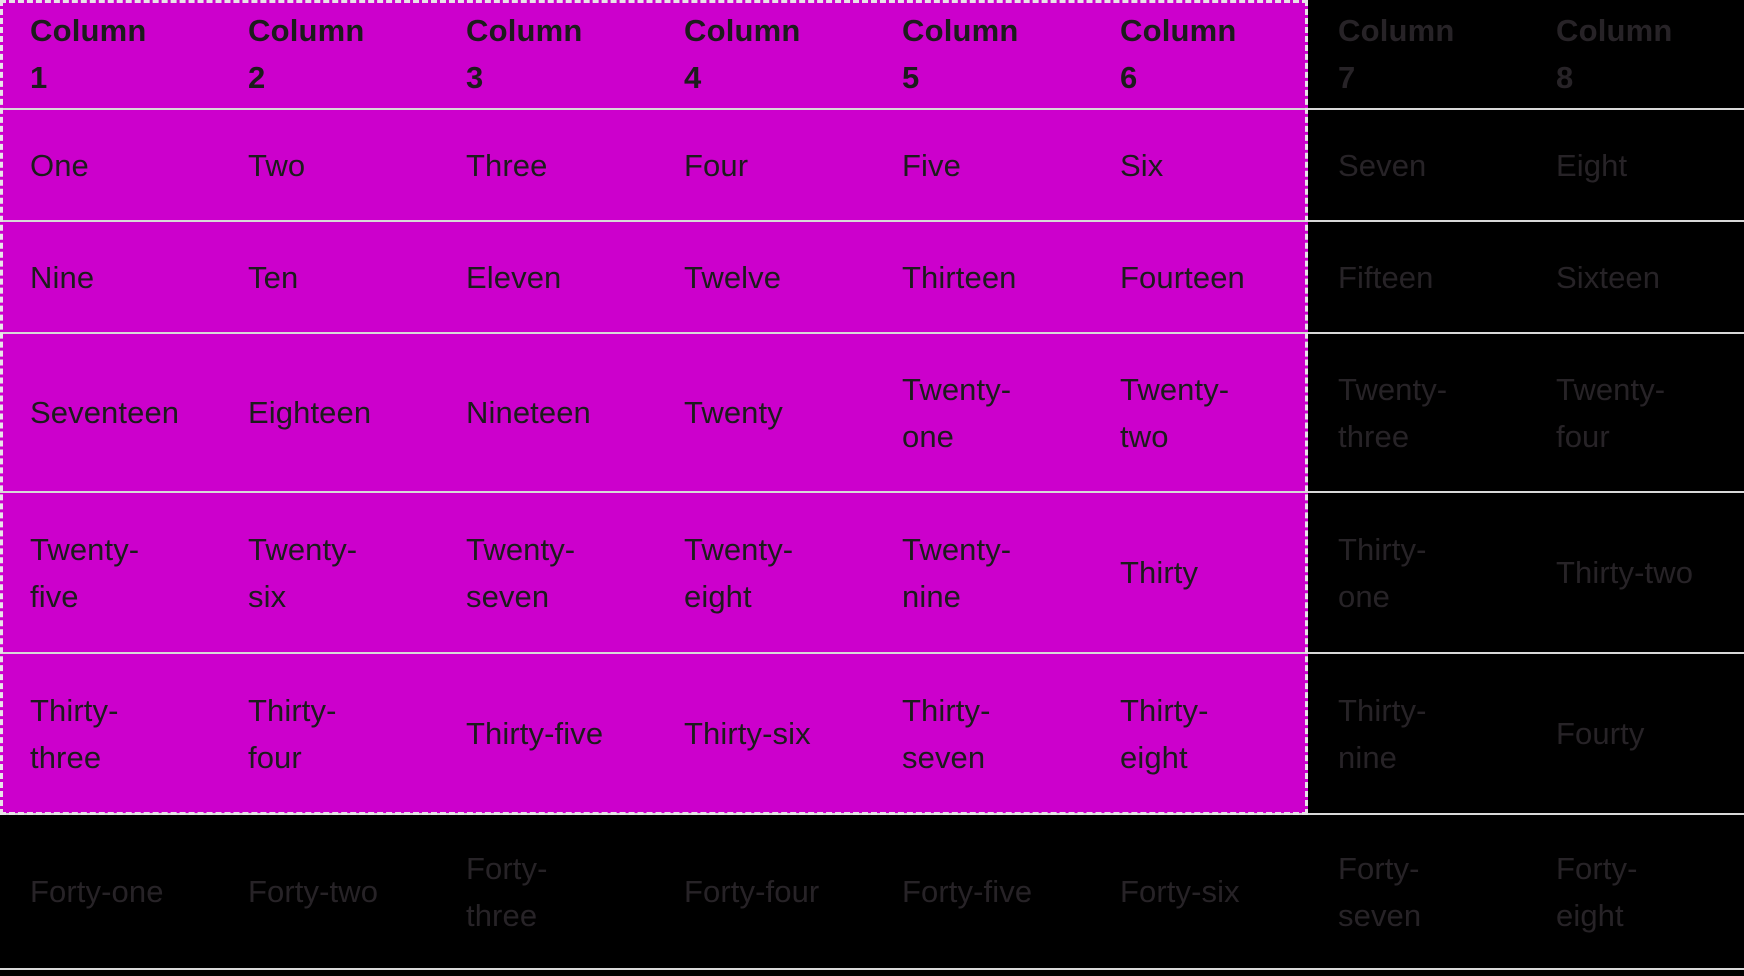 The image size is (1744, 976). Describe the element at coordinates (310, 412) in the screenshot. I see `cell: Eighteen` at that location.